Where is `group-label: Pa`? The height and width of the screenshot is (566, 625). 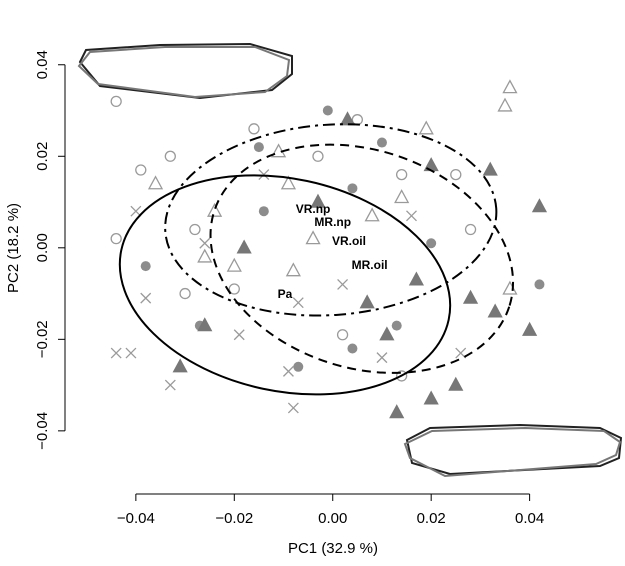 group-label: Pa is located at coordinates (285, 294).